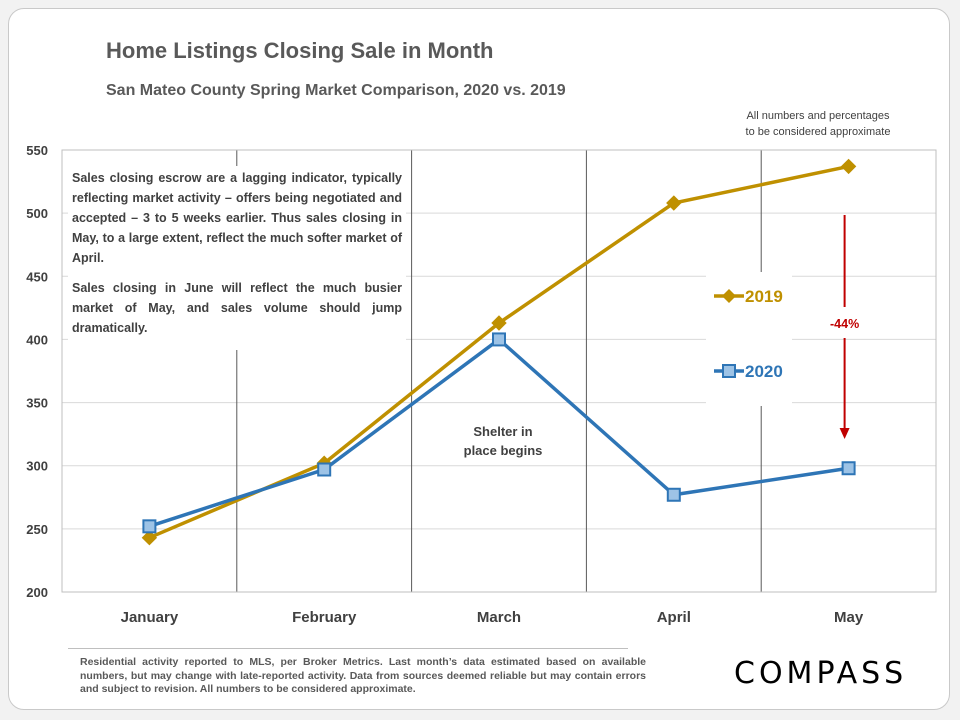 The image size is (960, 720). What do you see at coordinates (849, 617) in the screenshot?
I see `x-tick-label: May` at bounding box center [849, 617].